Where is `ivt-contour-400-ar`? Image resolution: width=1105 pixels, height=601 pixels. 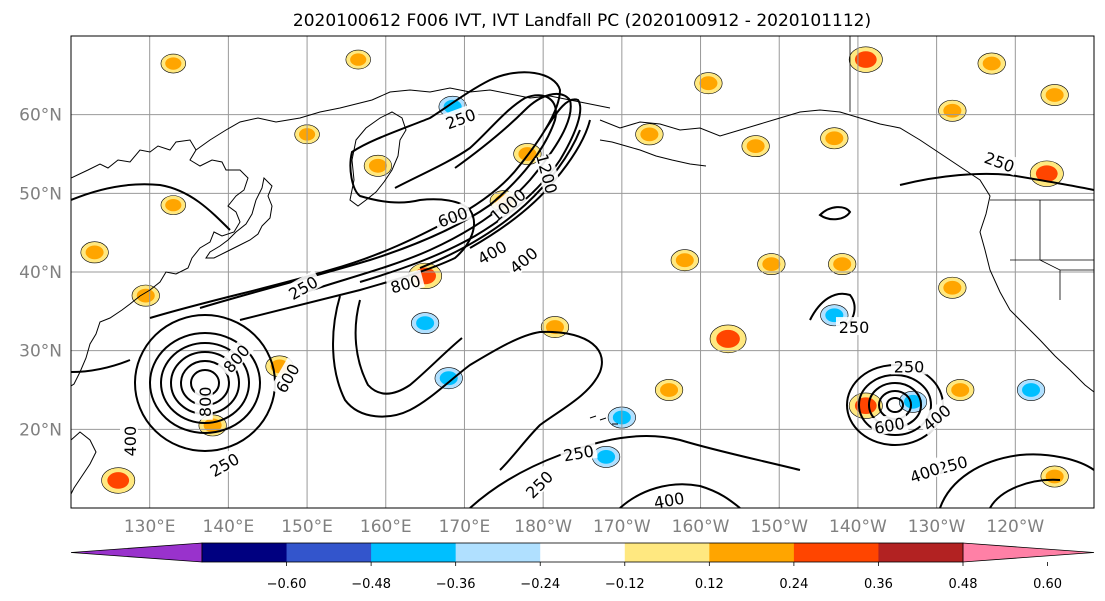
ivt-contour-400-ar is located at coordinates (378, 201).